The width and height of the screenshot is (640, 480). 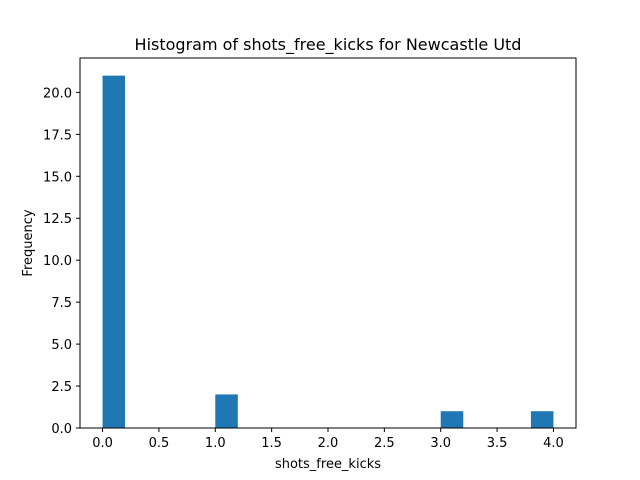 I want to click on y-tick-label: 2.5, so click(x=61, y=387).